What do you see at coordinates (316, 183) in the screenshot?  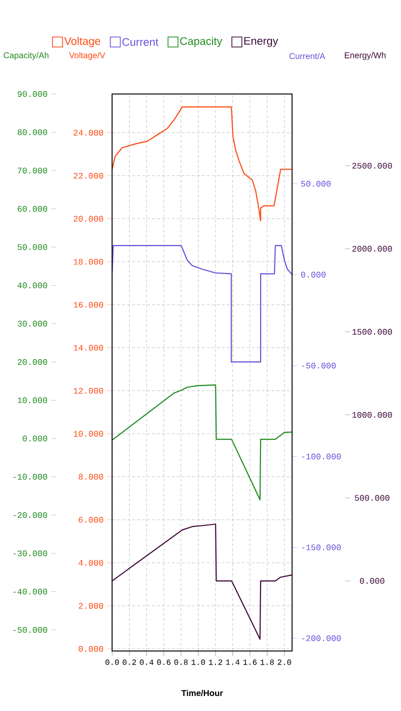 I see `y2-tick-label: 50.000` at bounding box center [316, 183].